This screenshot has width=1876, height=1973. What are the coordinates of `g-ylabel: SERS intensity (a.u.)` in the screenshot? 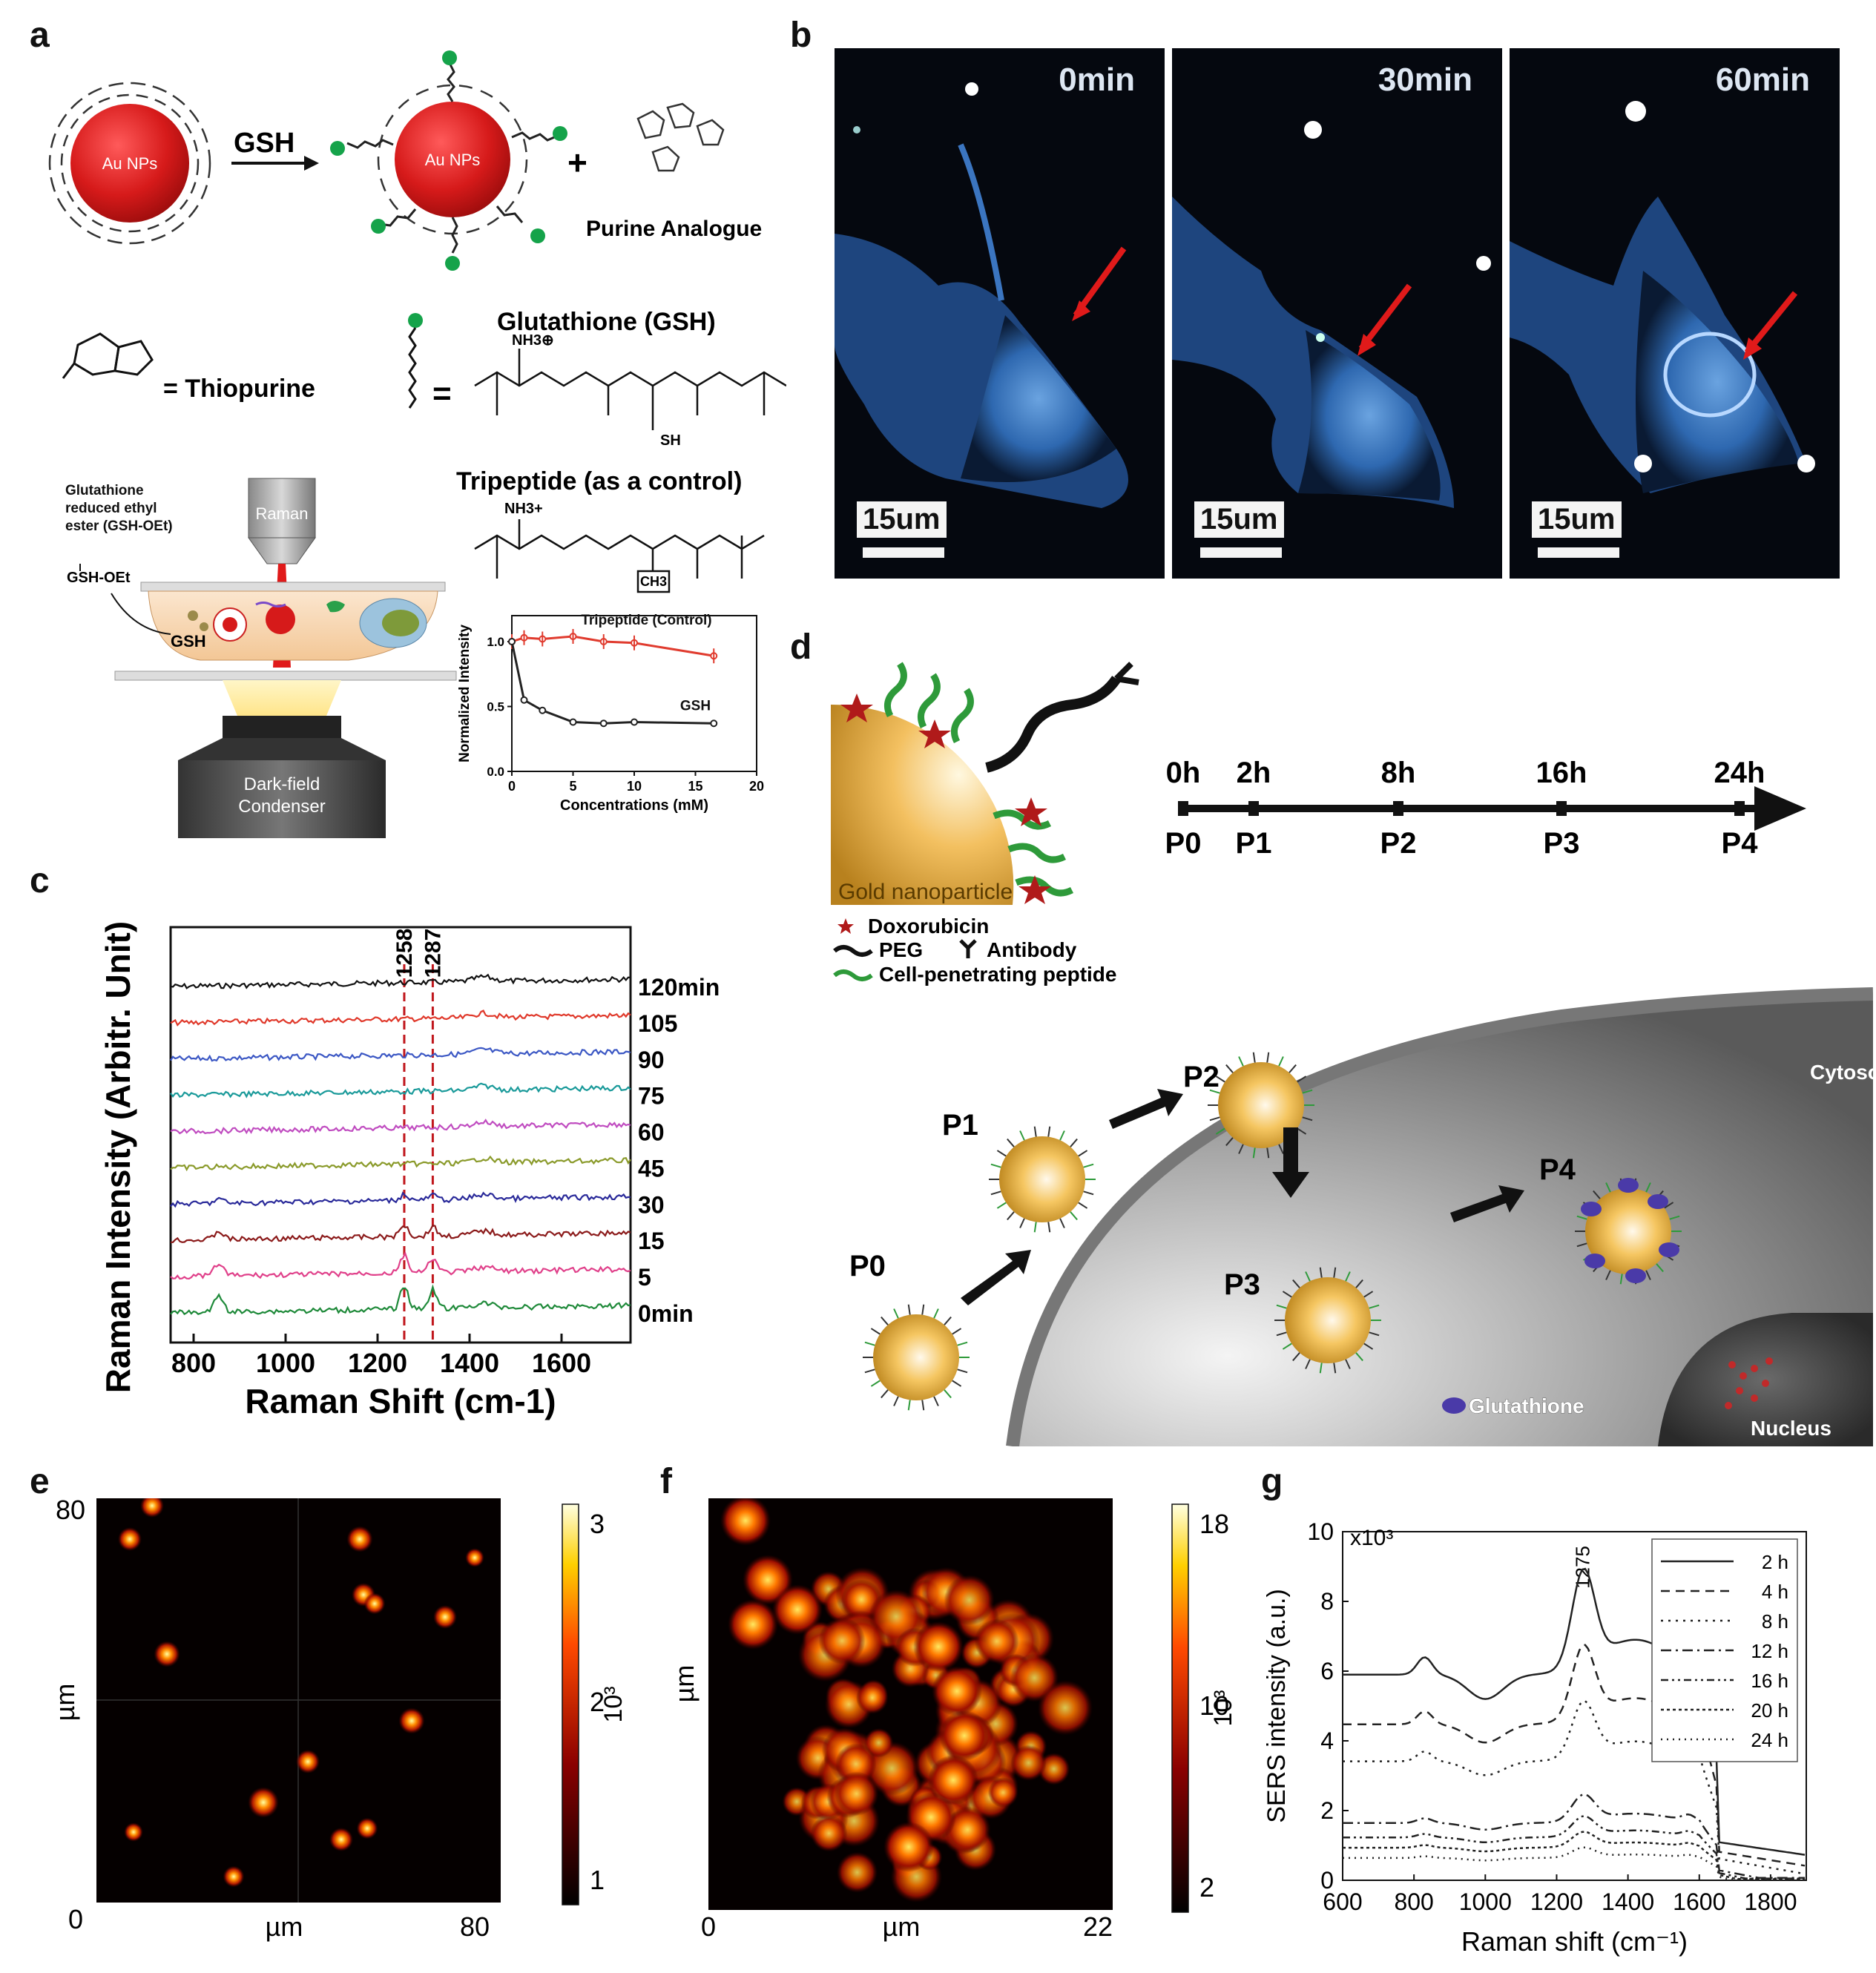 It's located at (1277, 1706).